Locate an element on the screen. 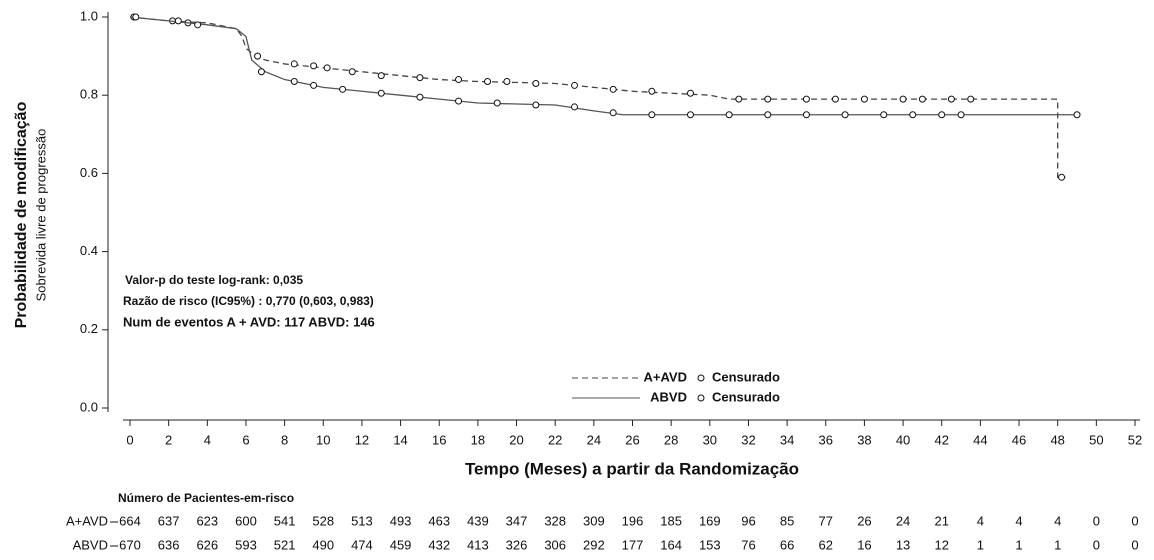 The image size is (1154, 560). at-risk-value: 185 is located at coordinates (671, 520).